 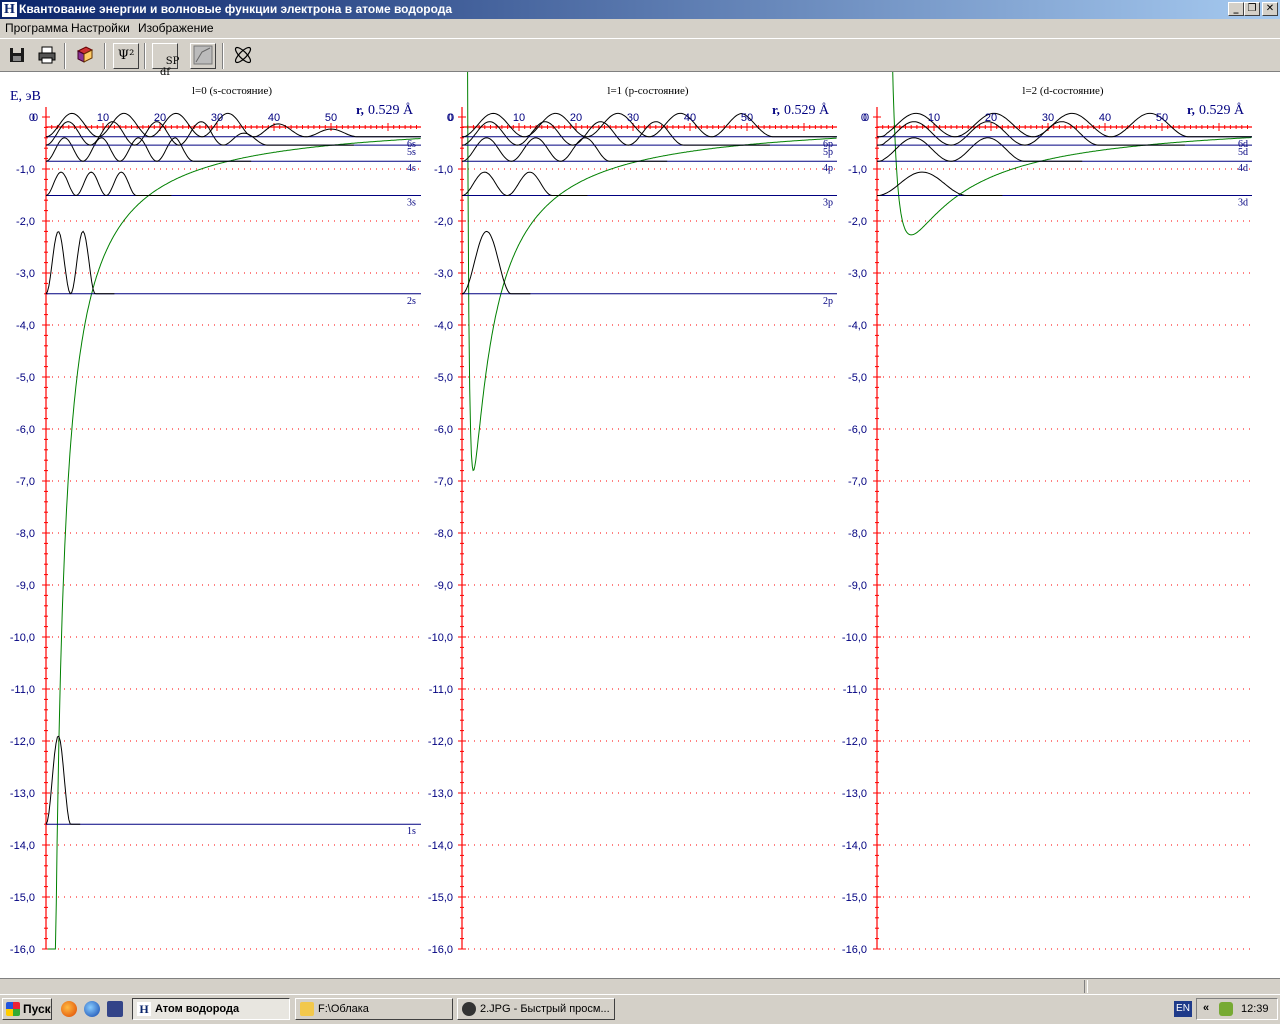 What do you see at coordinates (1243, 152) in the screenshot?
I see `level-label-5d: 5d` at bounding box center [1243, 152].